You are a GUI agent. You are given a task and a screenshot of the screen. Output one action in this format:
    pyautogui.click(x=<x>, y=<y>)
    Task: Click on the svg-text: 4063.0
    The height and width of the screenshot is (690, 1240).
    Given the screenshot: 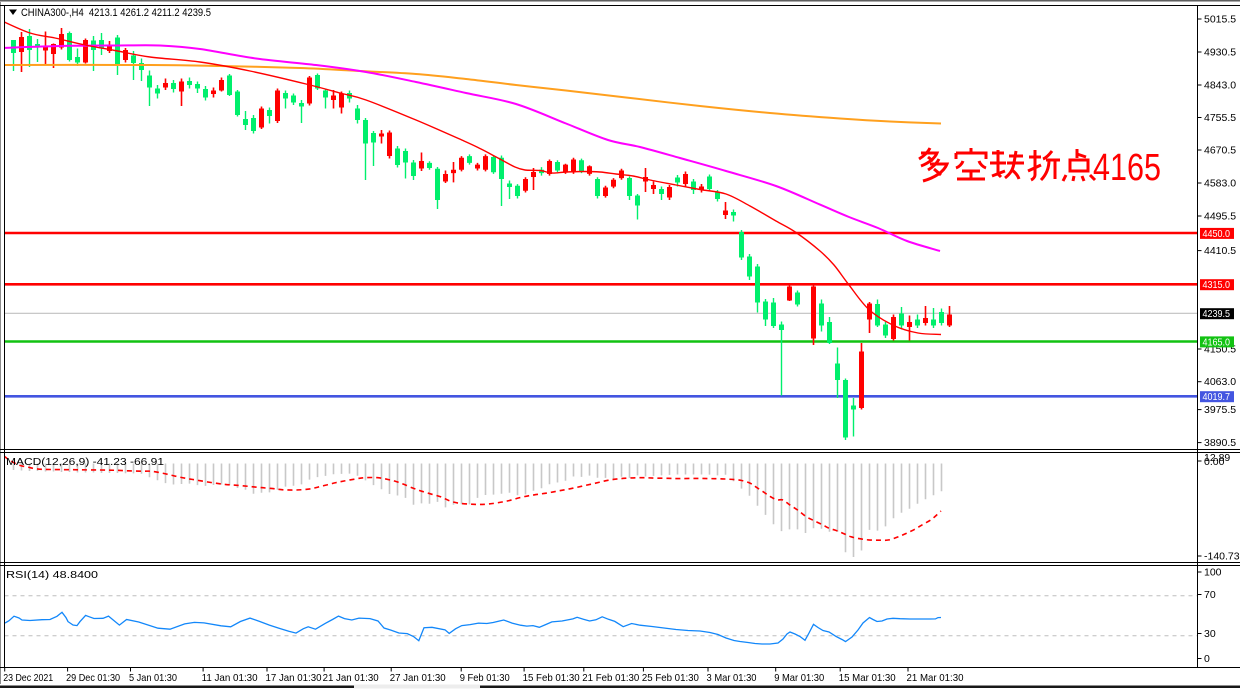 What is the action you would take?
    pyautogui.click(x=1220, y=382)
    